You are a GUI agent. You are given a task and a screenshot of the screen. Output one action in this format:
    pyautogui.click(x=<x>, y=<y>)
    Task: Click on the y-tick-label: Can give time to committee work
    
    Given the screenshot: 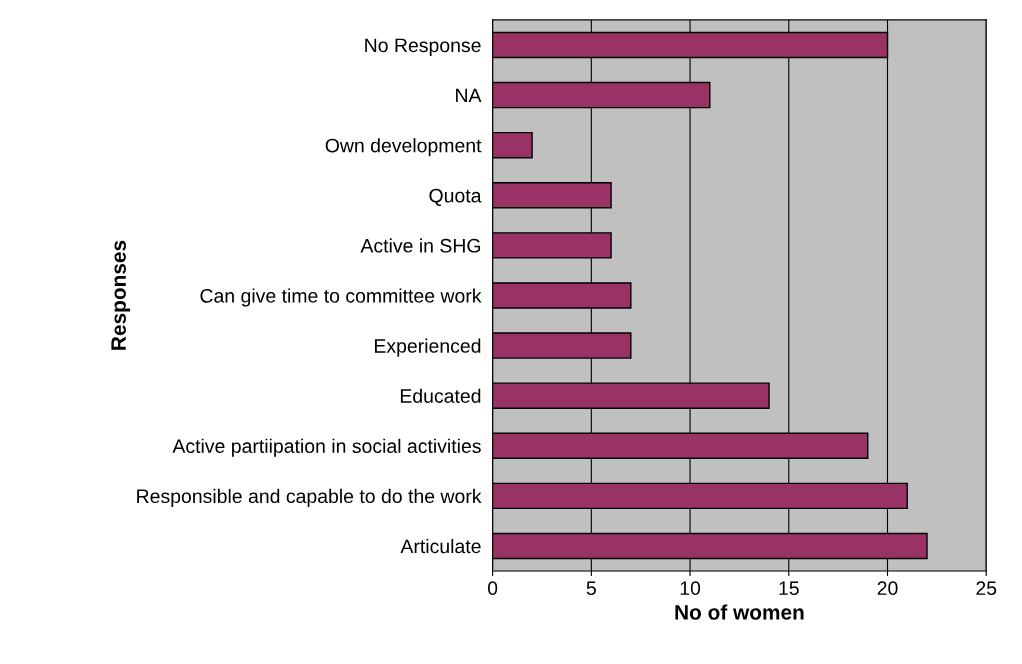 What is the action you would take?
    pyautogui.click(x=341, y=297)
    